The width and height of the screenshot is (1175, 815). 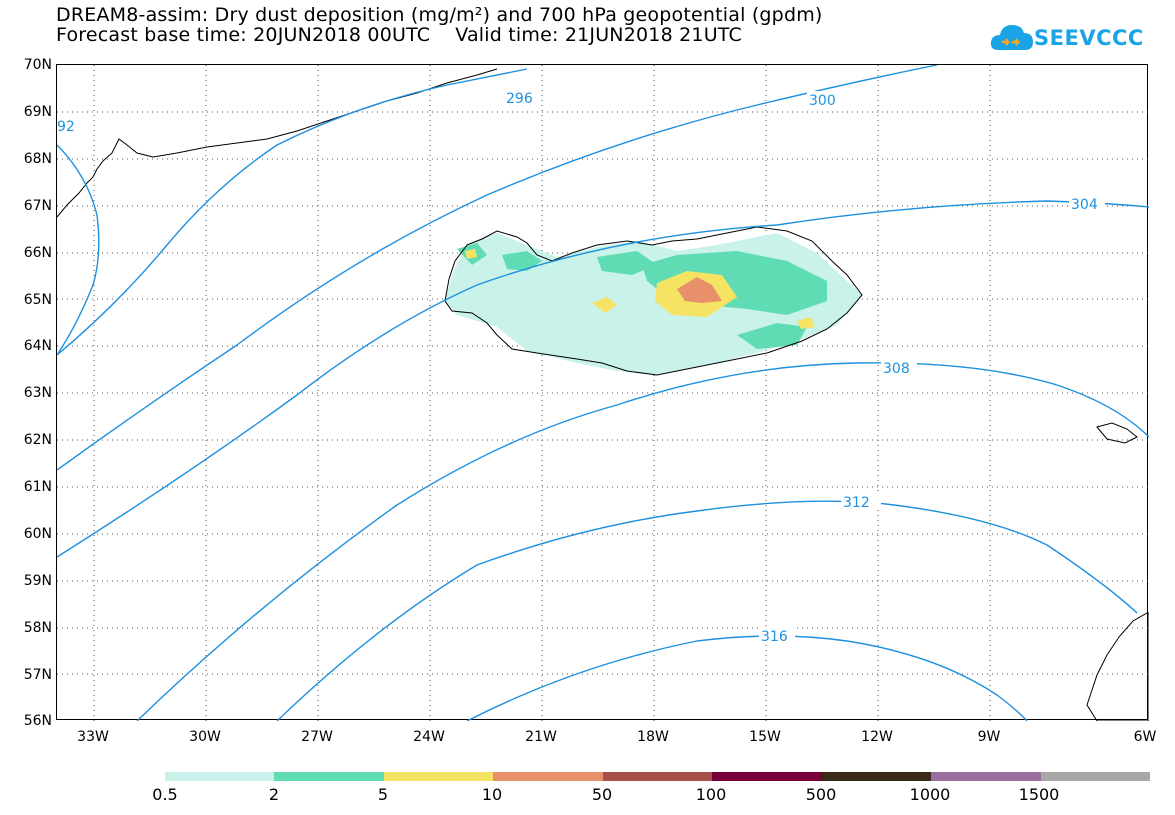 What do you see at coordinates (877, 737) in the screenshot?
I see `lon-label: 12W` at bounding box center [877, 737].